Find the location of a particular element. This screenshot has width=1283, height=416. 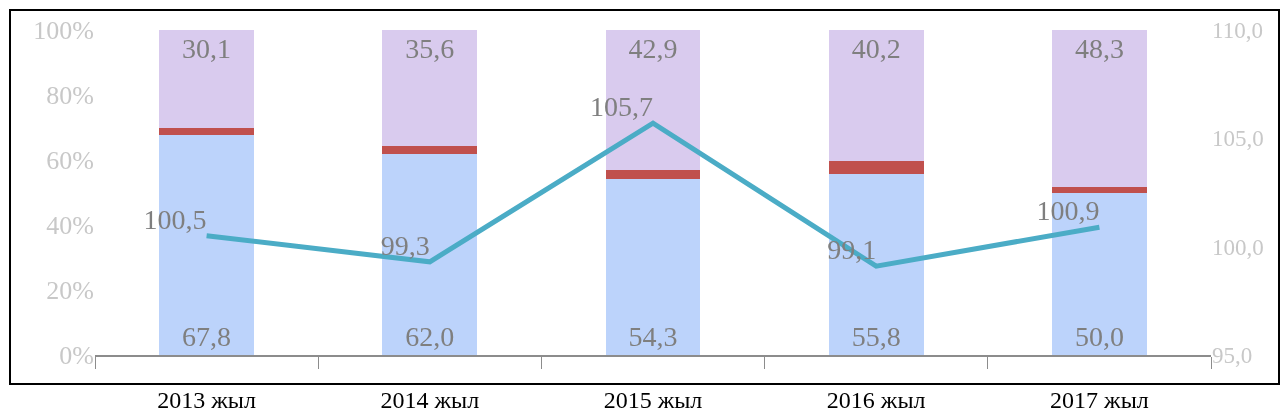

data-label: 30,1 is located at coordinates (207, 48).